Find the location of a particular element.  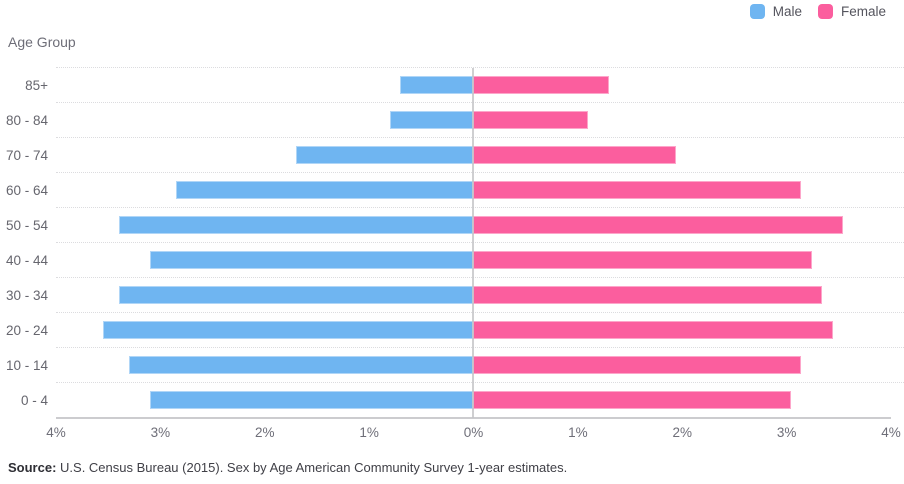

age-row: 30 - 34 is located at coordinates (452, 295).